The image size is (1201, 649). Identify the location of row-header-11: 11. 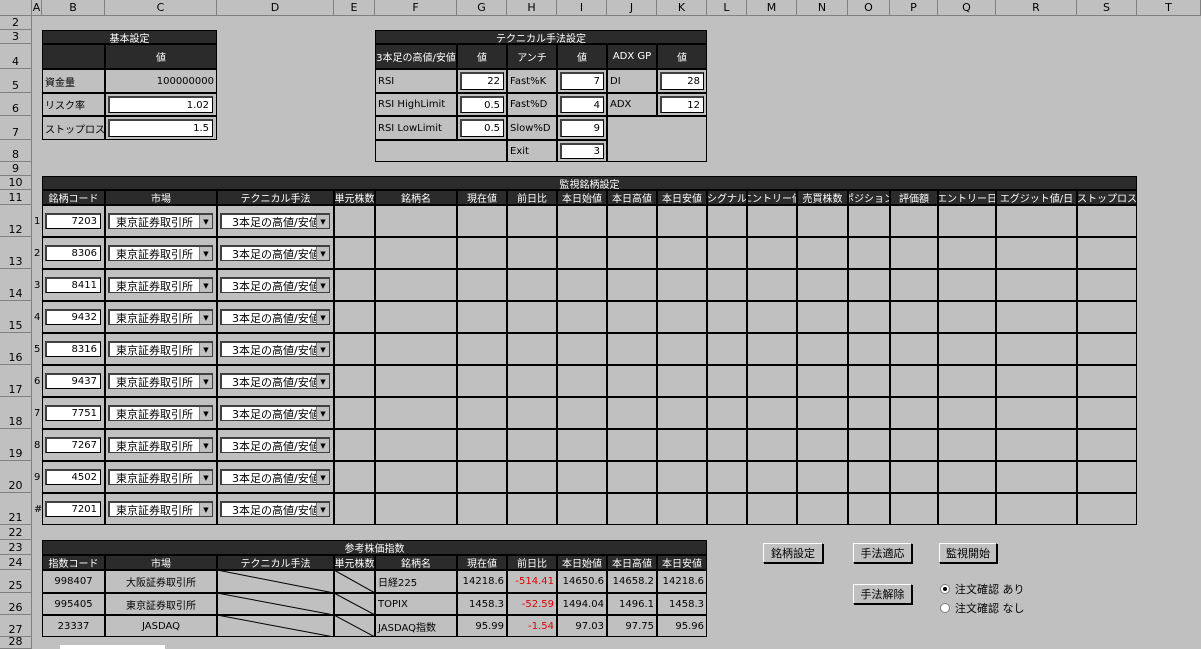
(16, 197).